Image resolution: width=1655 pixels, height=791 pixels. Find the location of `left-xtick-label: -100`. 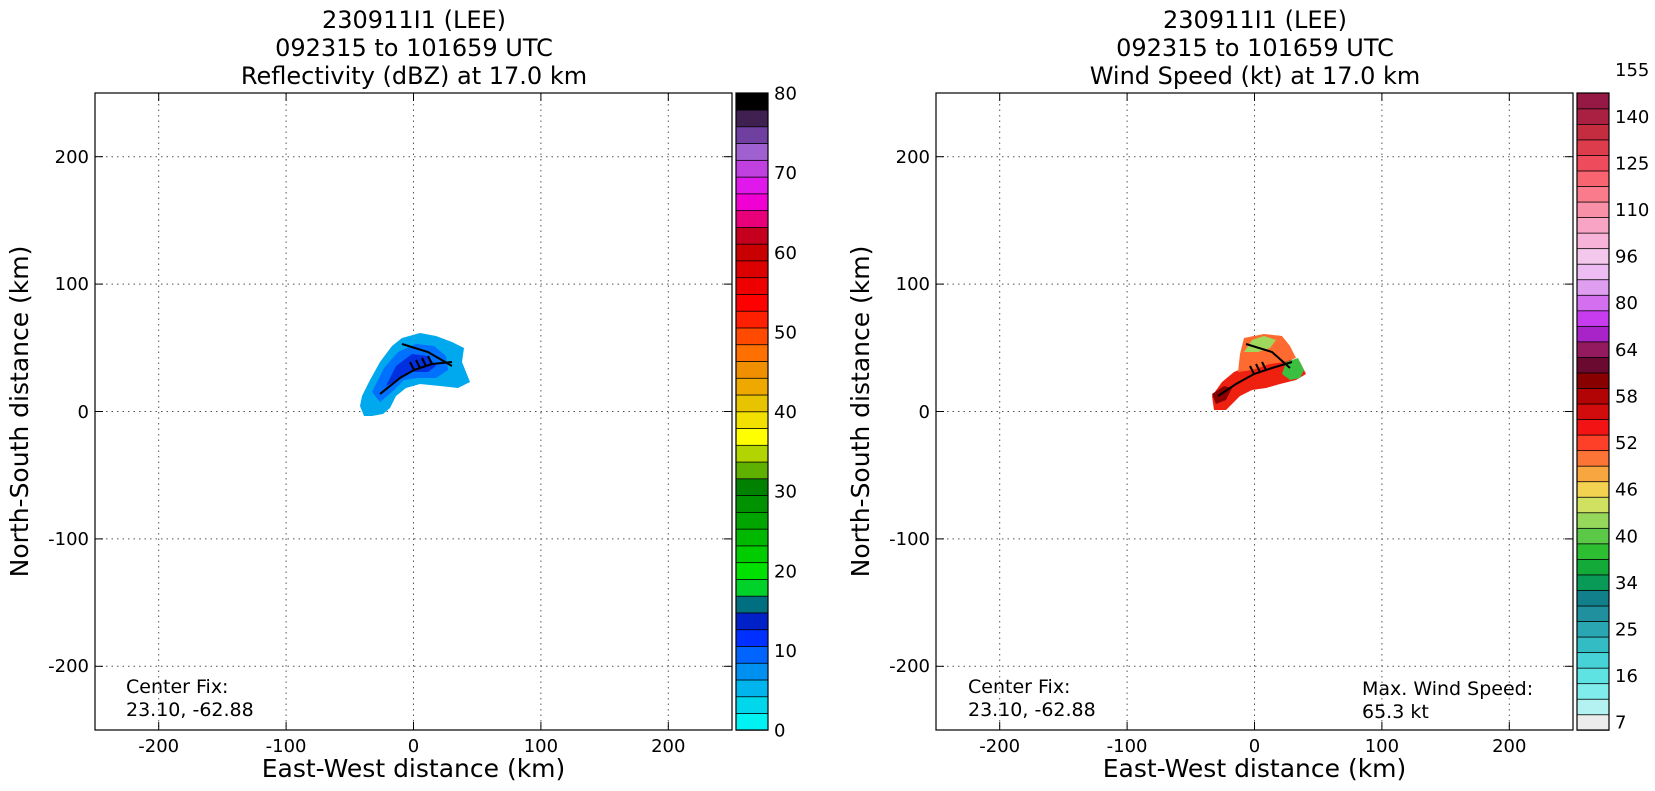

left-xtick-label: -100 is located at coordinates (286, 746).